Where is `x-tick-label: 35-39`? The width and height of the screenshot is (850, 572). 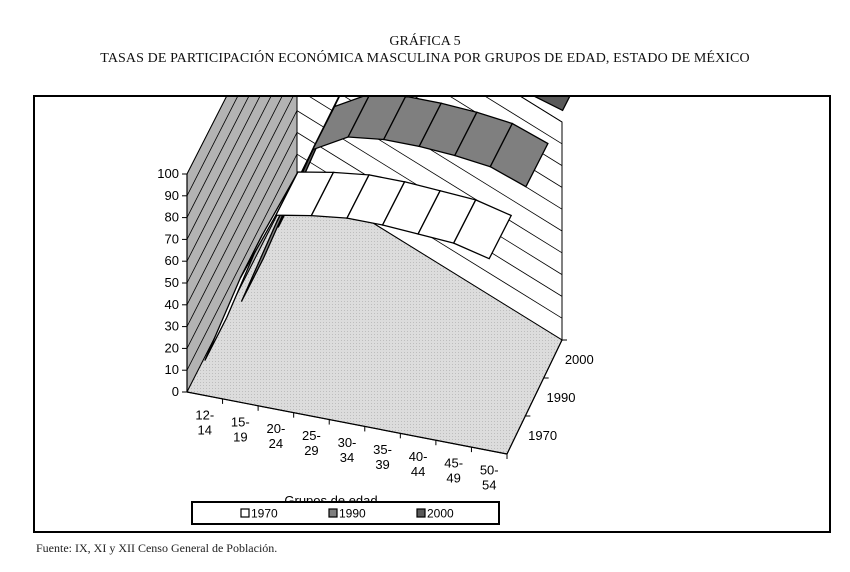 x-tick-label: 35-39 is located at coordinates (382, 457).